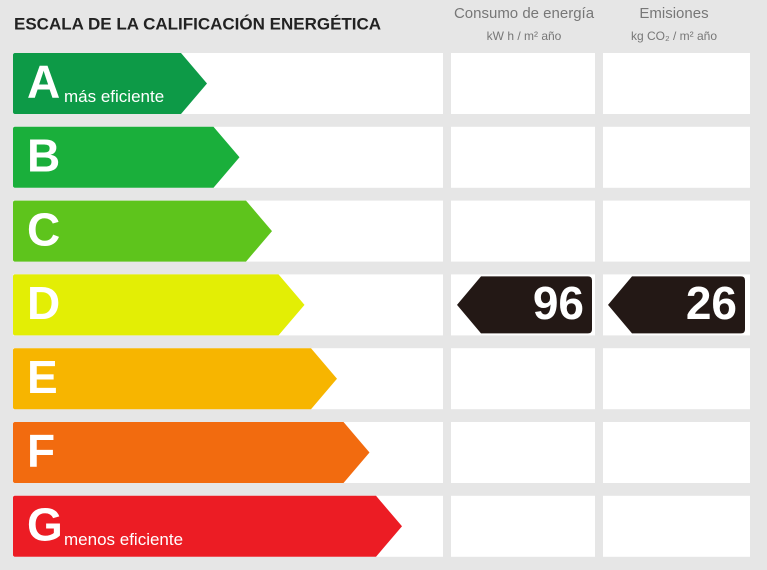  What do you see at coordinates (42, 377) in the screenshot?
I see `rating-letter: E` at bounding box center [42, 377].